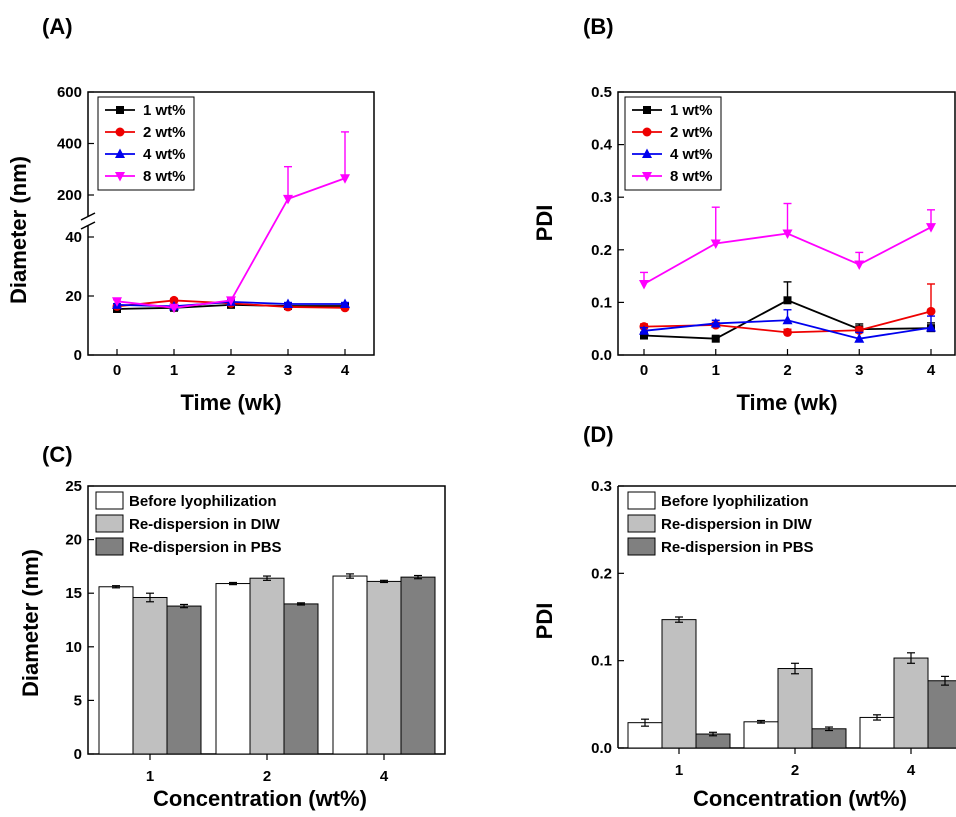 Image resolution: width=956 pixels, height=817 pixels. Describe the element at coordinates (88, 221) in the screenshot. I see `axis-break-gap` at that location.